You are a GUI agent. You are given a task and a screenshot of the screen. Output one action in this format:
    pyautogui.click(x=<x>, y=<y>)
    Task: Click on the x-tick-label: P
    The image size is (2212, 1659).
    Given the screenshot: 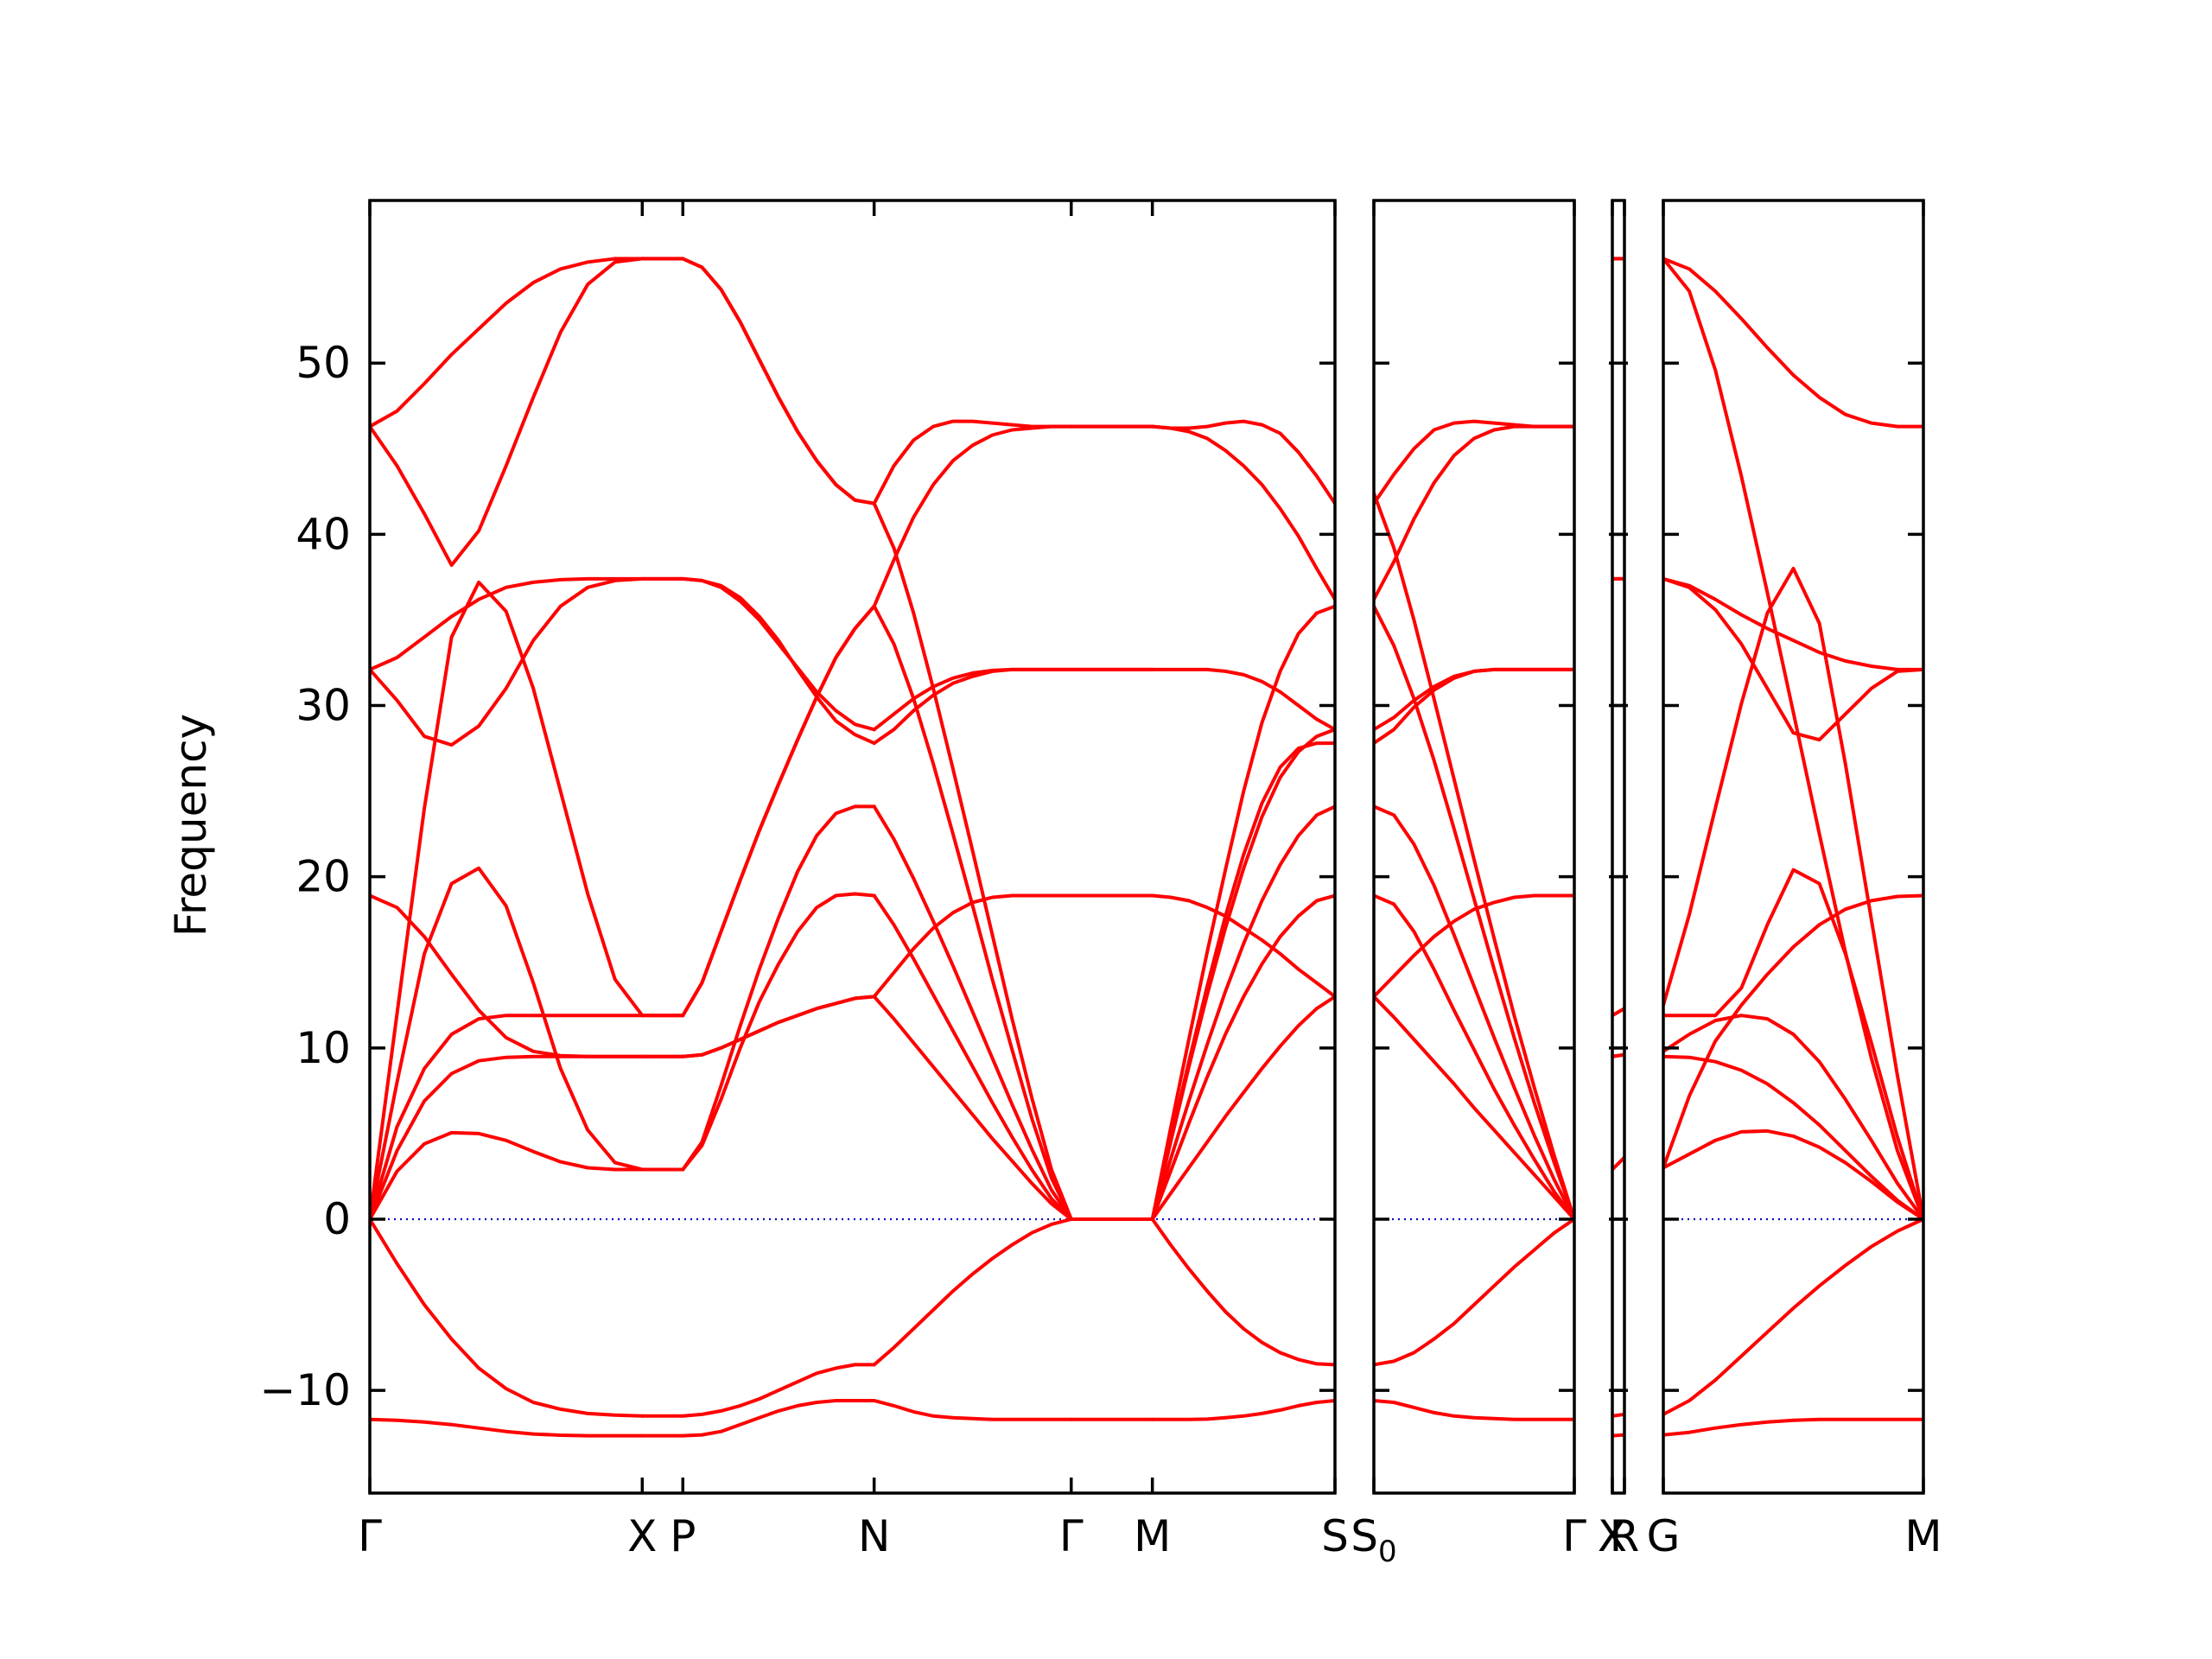 What is the action you would take?
    pyautogui.click(x=683, y=1536)
    